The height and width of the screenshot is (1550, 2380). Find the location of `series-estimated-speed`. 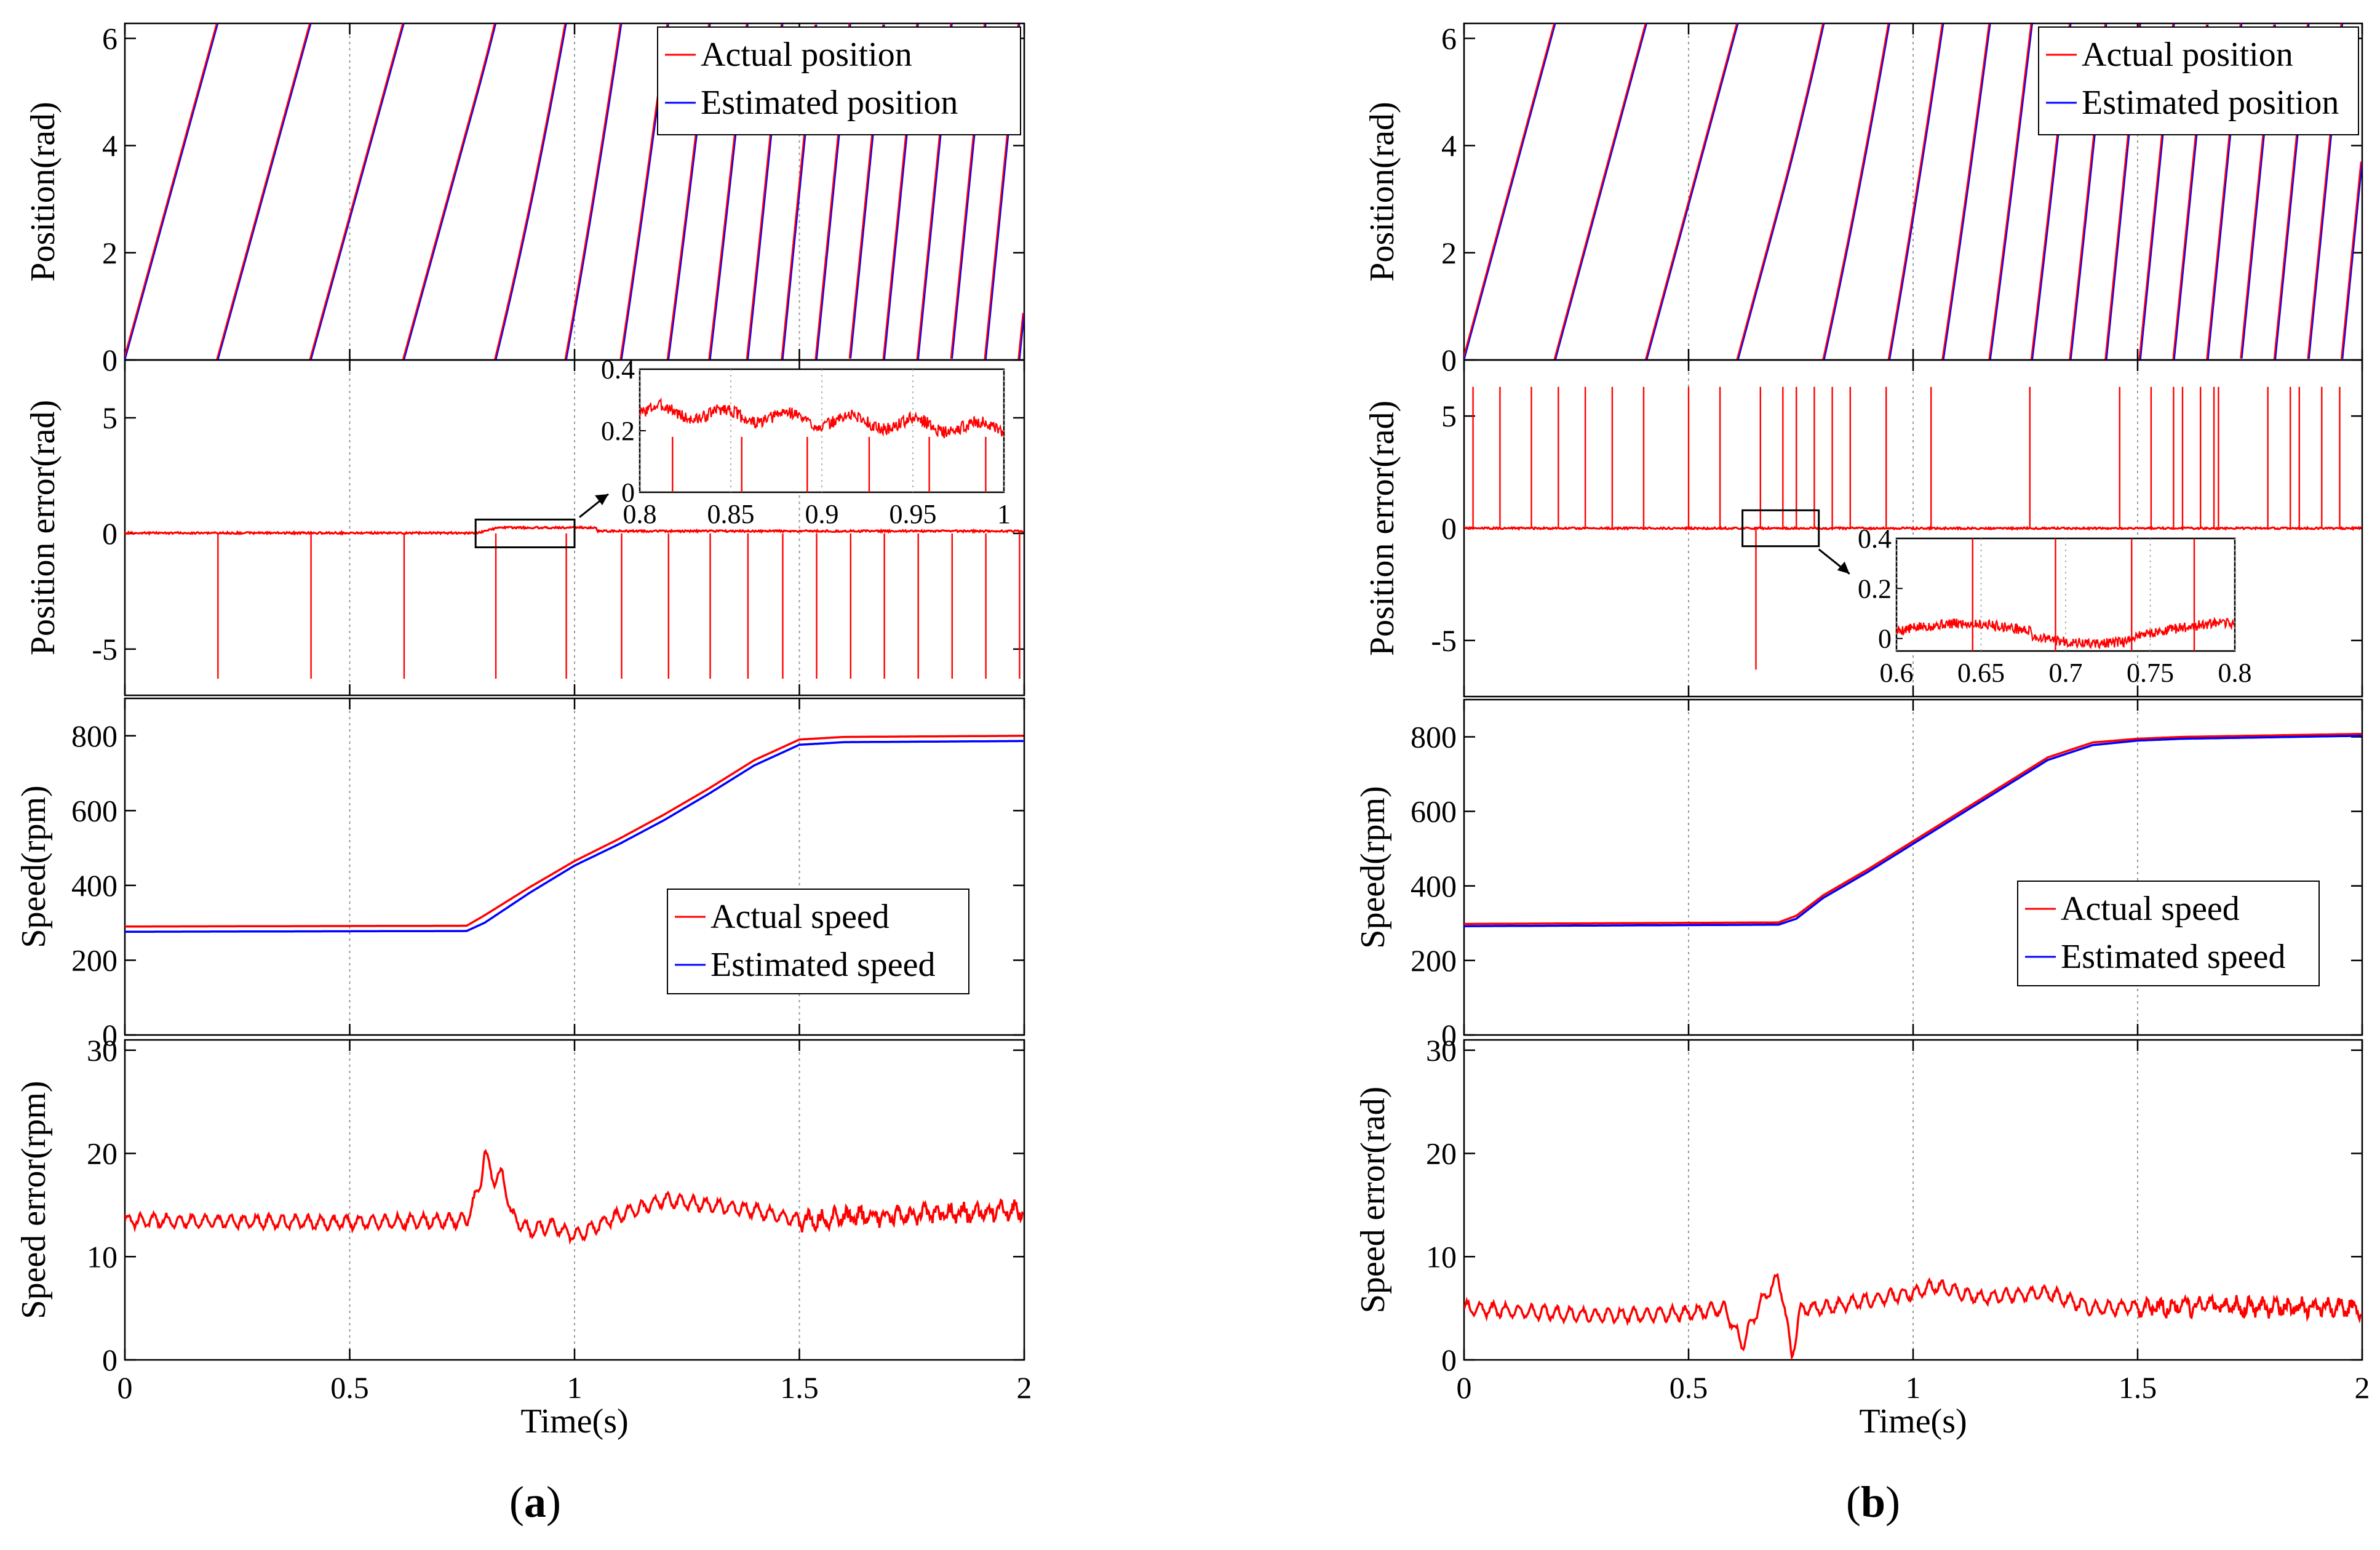

series-estimated-speed is located at coordinates (574, 836).